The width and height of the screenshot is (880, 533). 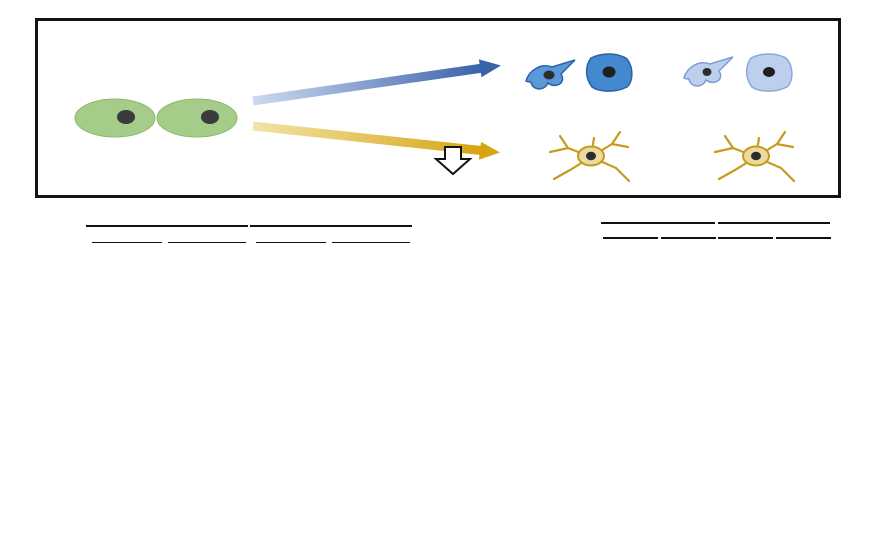 What do you see at coordinates (127, 235) in the screenshot?
I see `left-heatmap-sub-wt1` at bounding box center [127, 235].